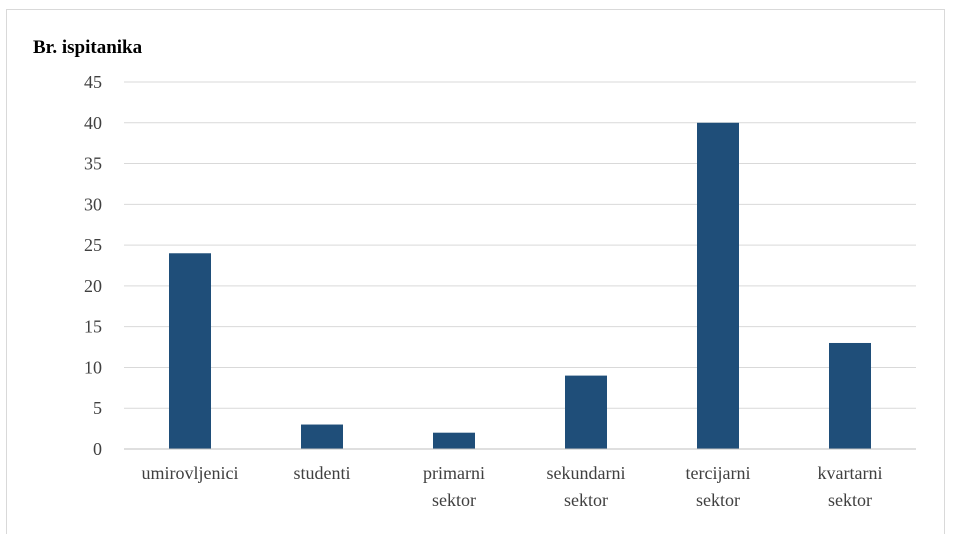  I want to click on x-tick-label: primarni, so click(454, 473).